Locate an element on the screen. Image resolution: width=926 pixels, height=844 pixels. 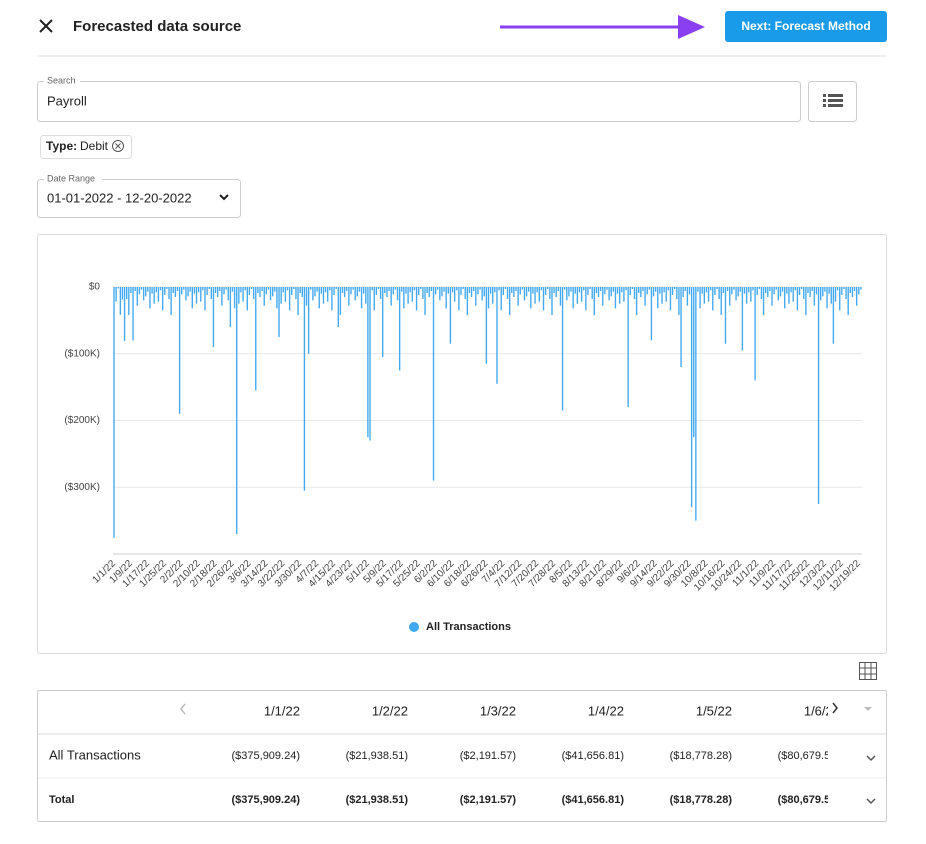
next-columns is located at coordinates (835, 708).